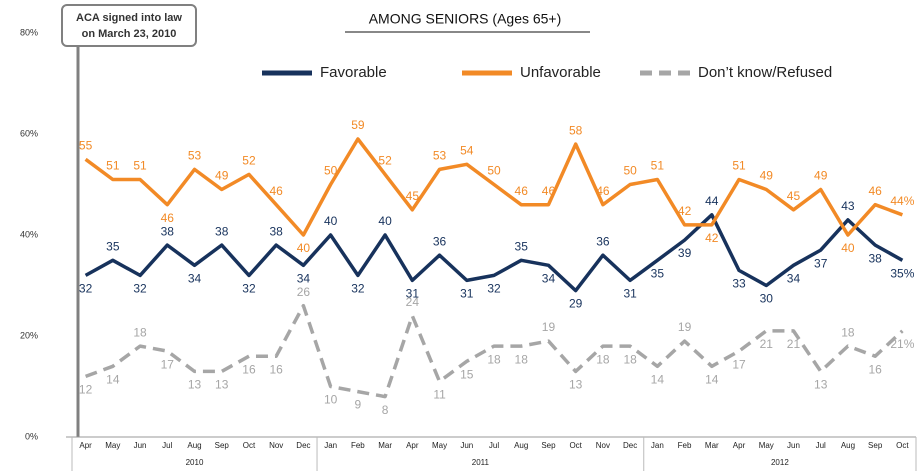 The height and width of the screenshot is (471, 919). What do you see at coordinates (385, 410) in the screenshot?
I see `data-label: 8` at bounding box center [385, 410].